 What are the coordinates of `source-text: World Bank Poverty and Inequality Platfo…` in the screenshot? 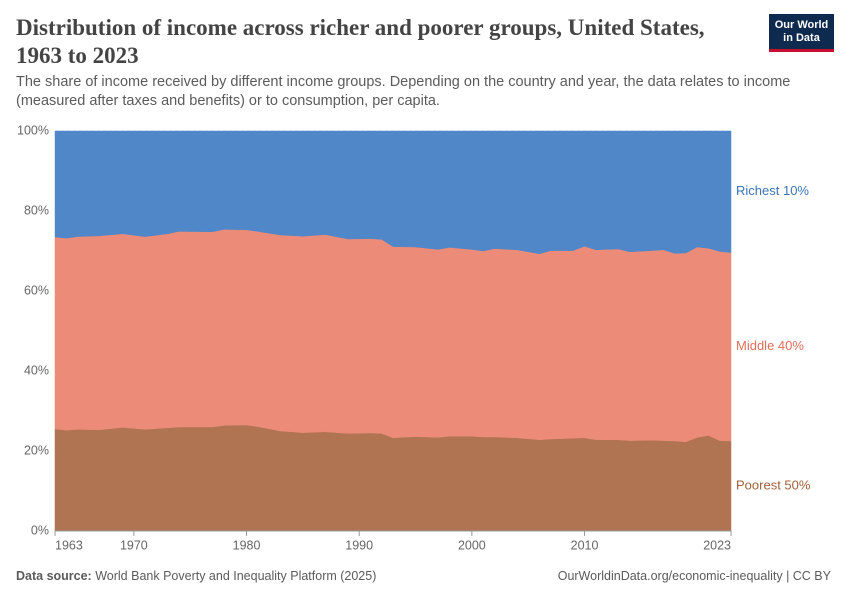 It's located at (236, 576).